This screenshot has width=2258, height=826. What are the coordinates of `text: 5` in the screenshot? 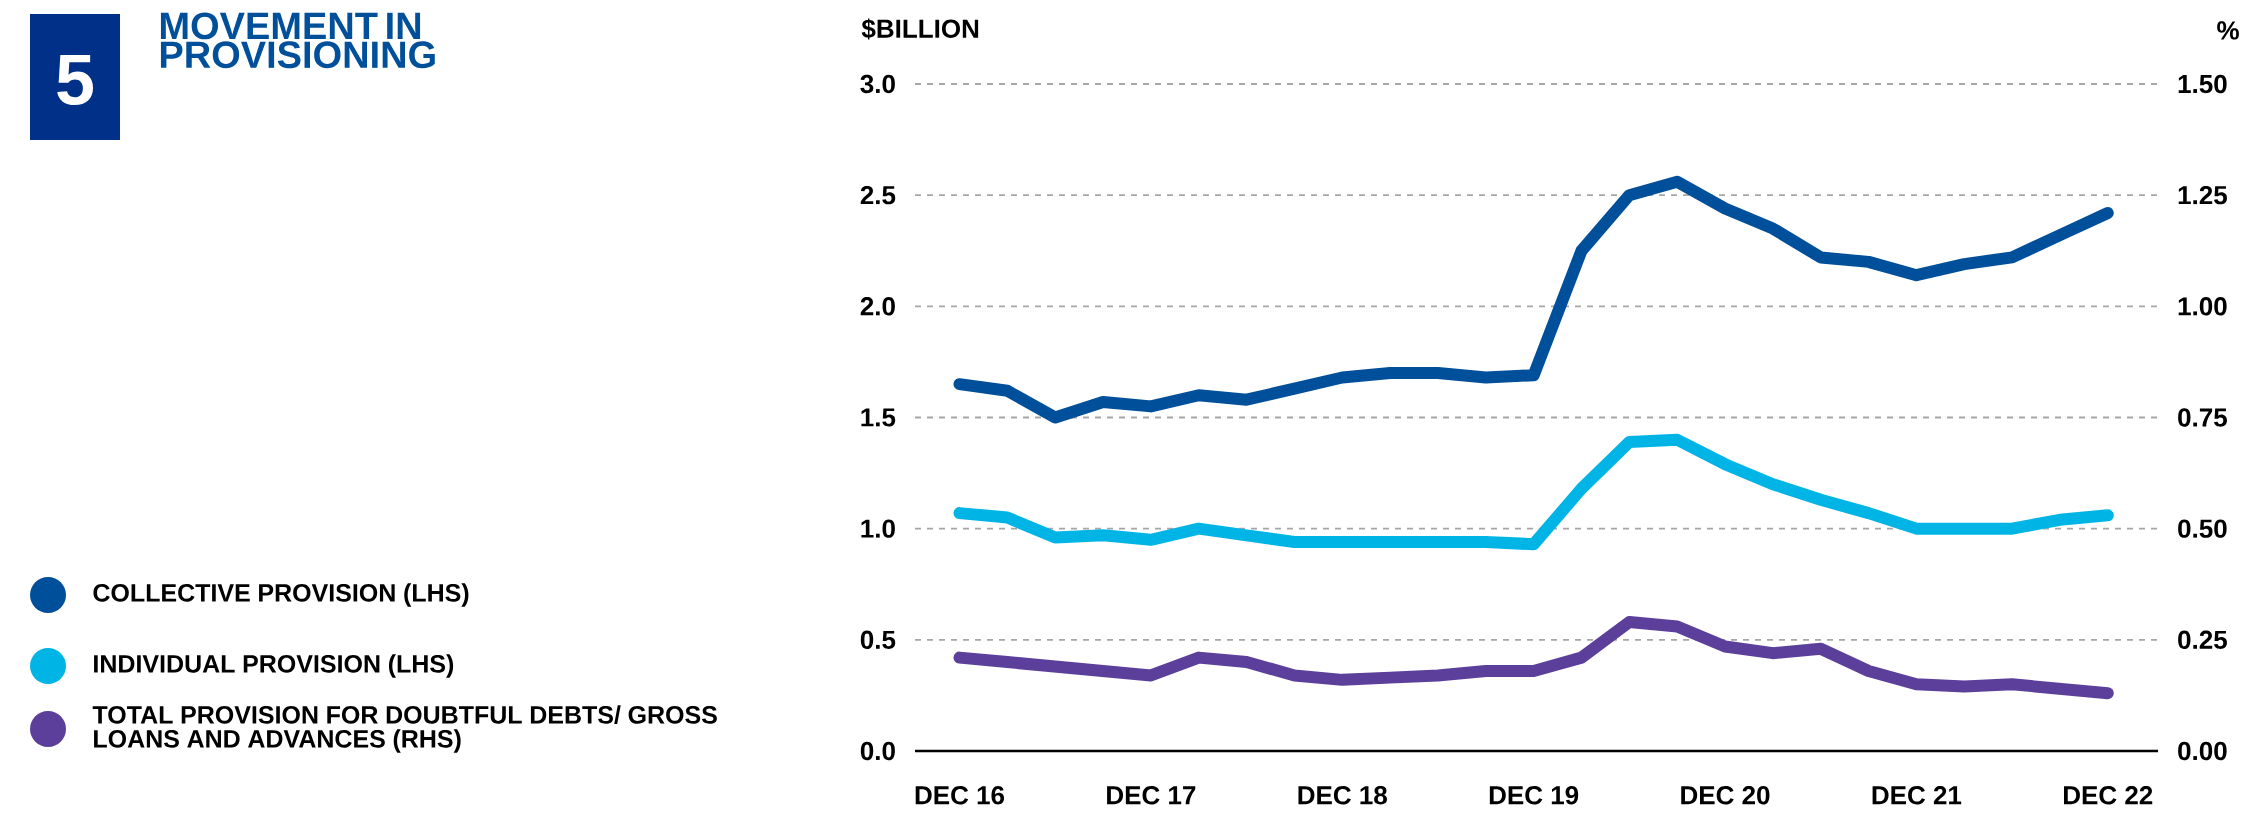 It's located at (75, 80).